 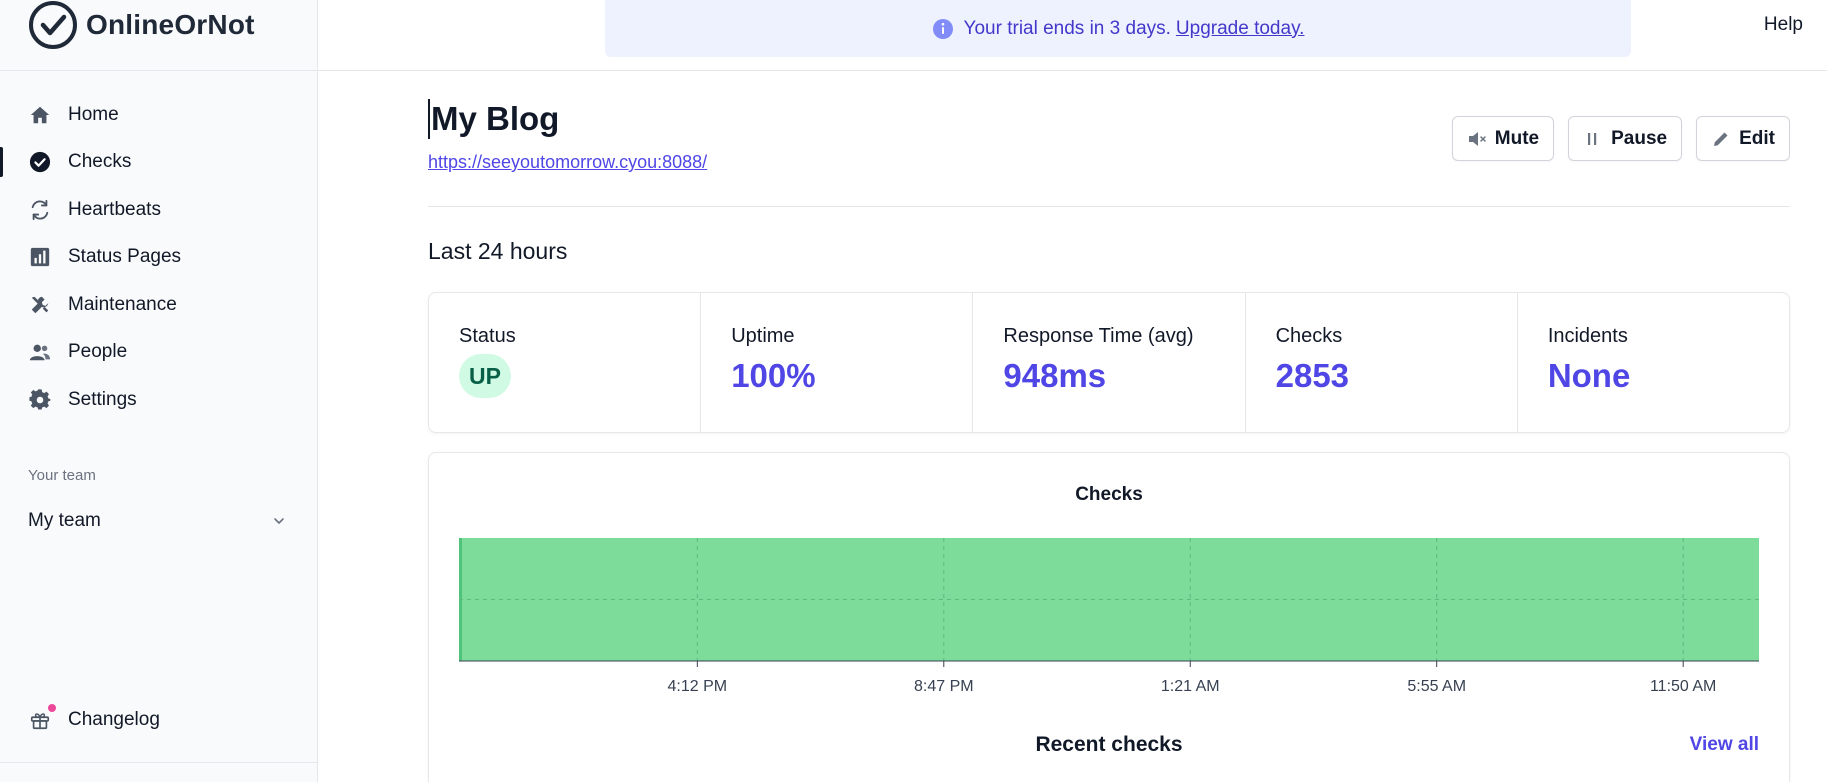 I want to click on changelog-link: Changelog, so click(x=94, y=720).